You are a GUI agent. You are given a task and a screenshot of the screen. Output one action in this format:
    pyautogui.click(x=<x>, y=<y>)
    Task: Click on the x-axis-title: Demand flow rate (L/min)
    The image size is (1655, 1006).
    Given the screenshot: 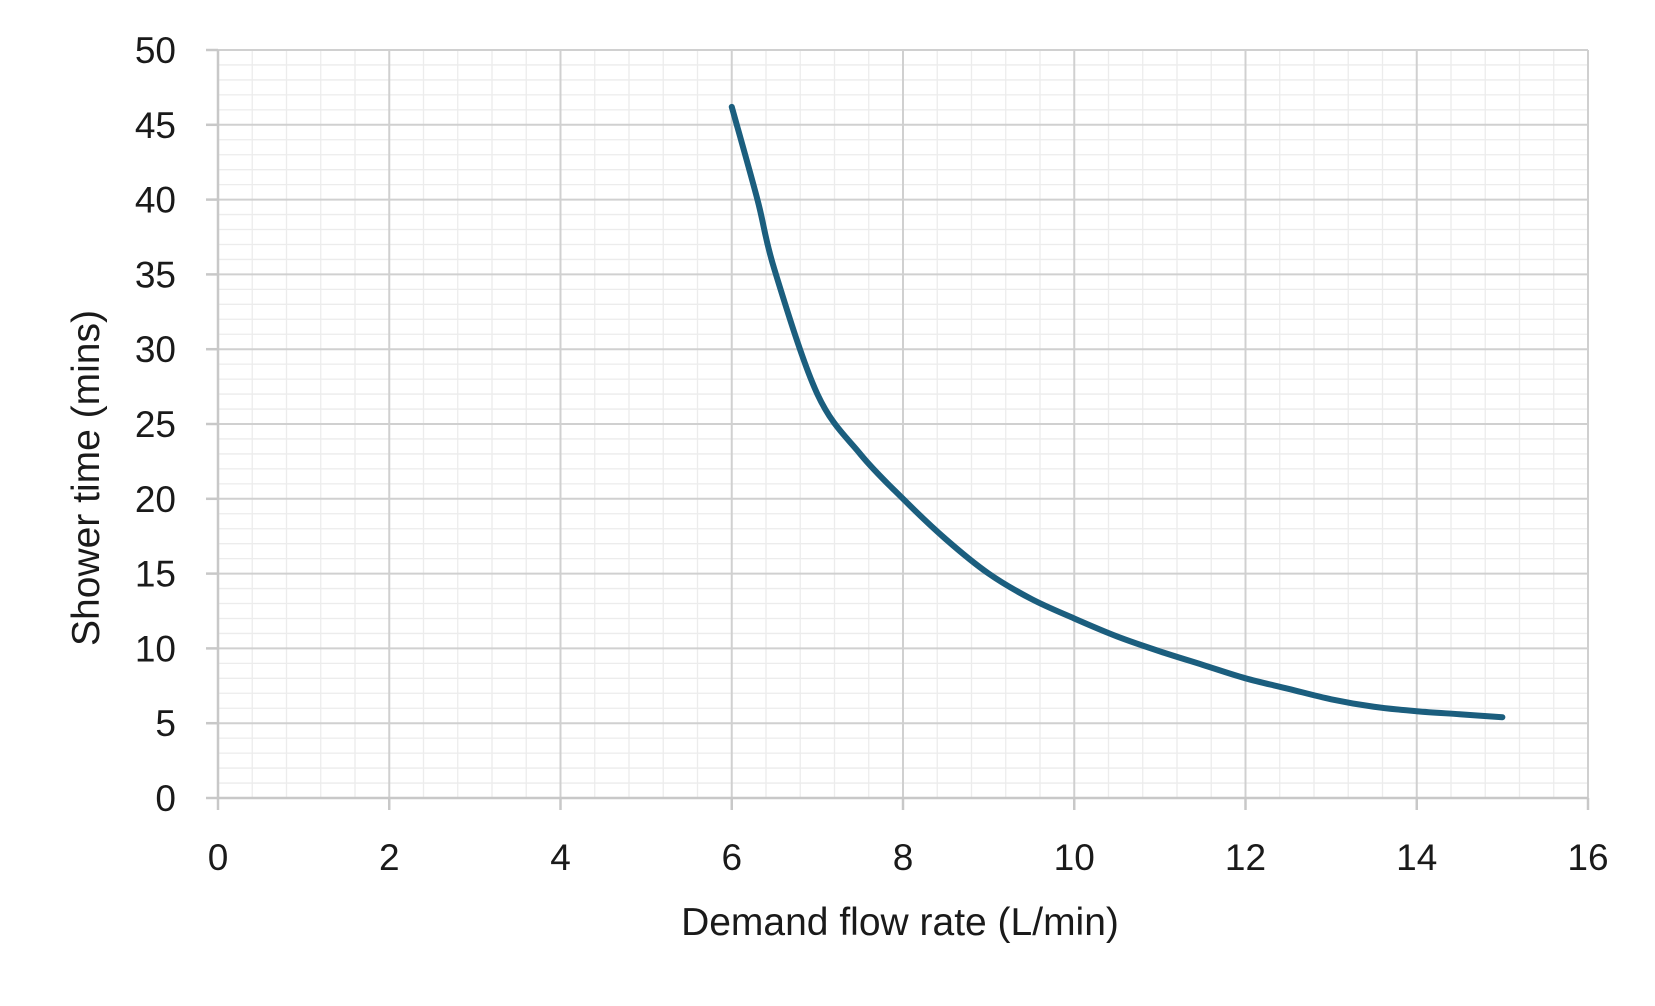 What is the action you would take?
    pyautogui.click(x=900, y=922)
    